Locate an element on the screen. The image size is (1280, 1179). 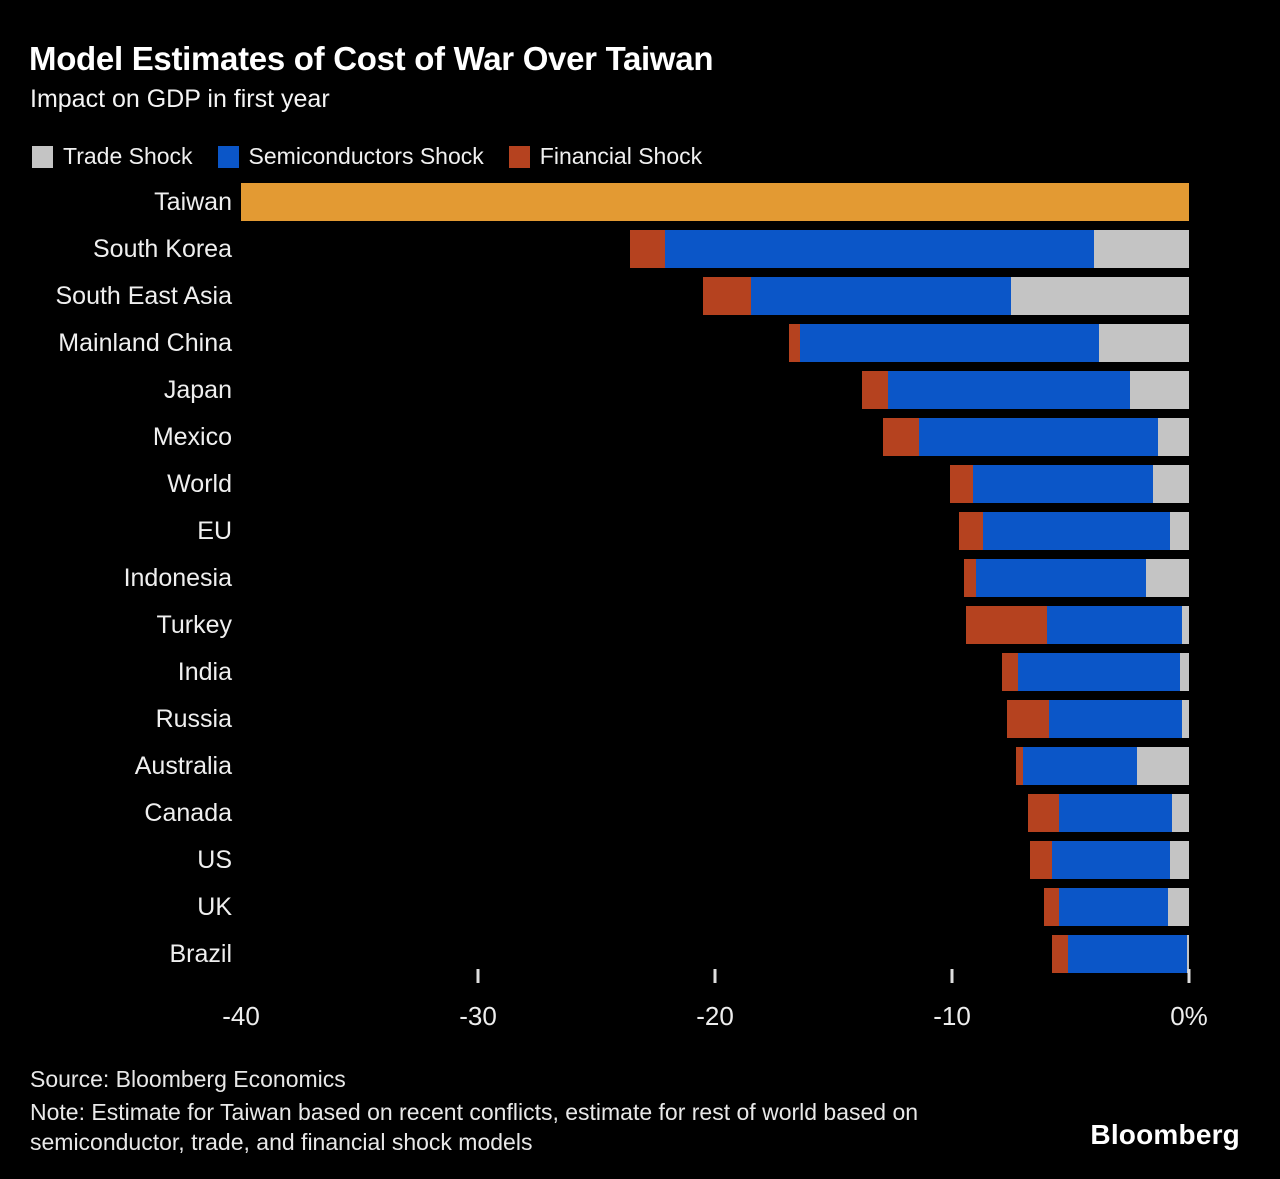
row-label: EU is located at coordinates (214, 531).